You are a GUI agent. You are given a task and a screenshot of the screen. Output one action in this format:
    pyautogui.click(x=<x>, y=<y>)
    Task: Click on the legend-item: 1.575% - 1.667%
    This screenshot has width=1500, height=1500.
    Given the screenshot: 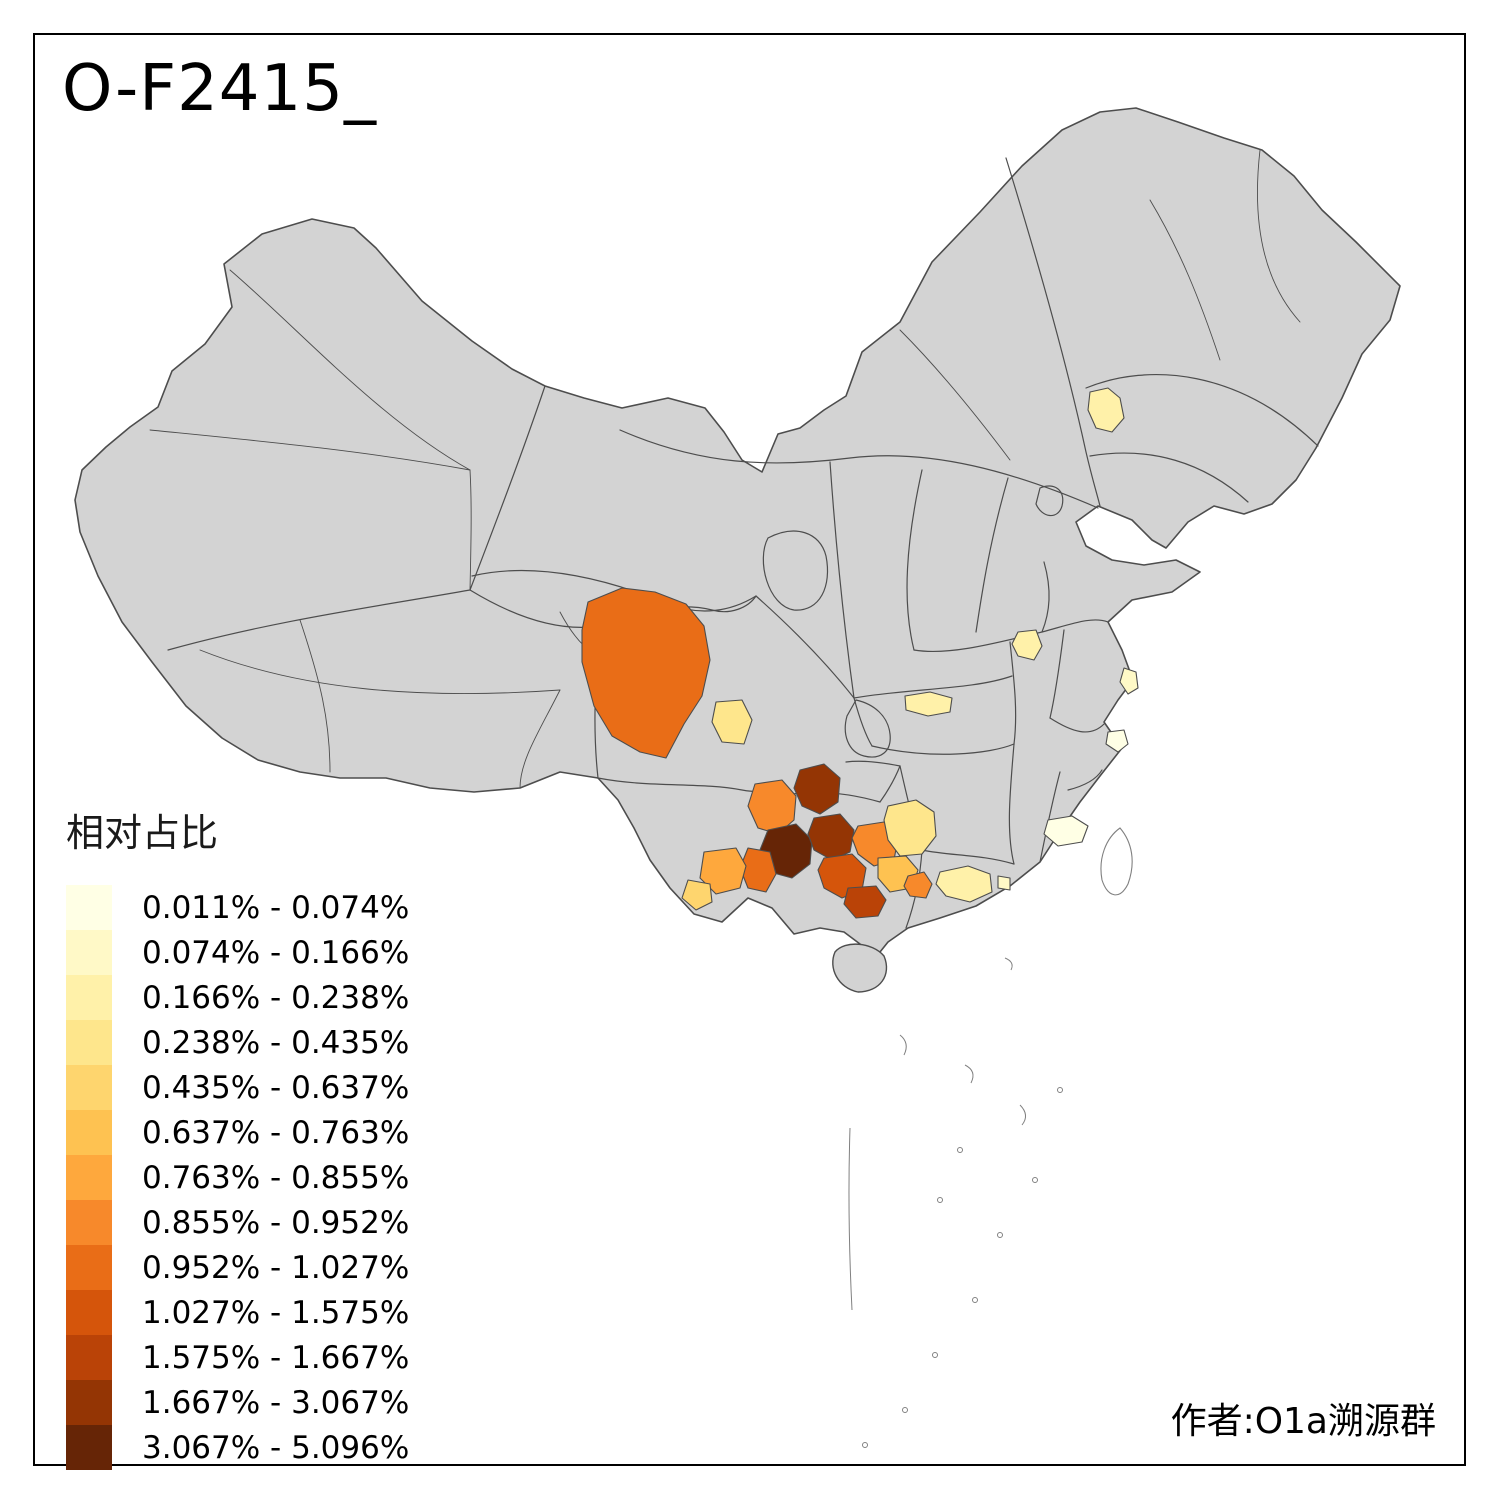 What is the action you would take?
    pyautogui.click(x=237, y=1357)
    